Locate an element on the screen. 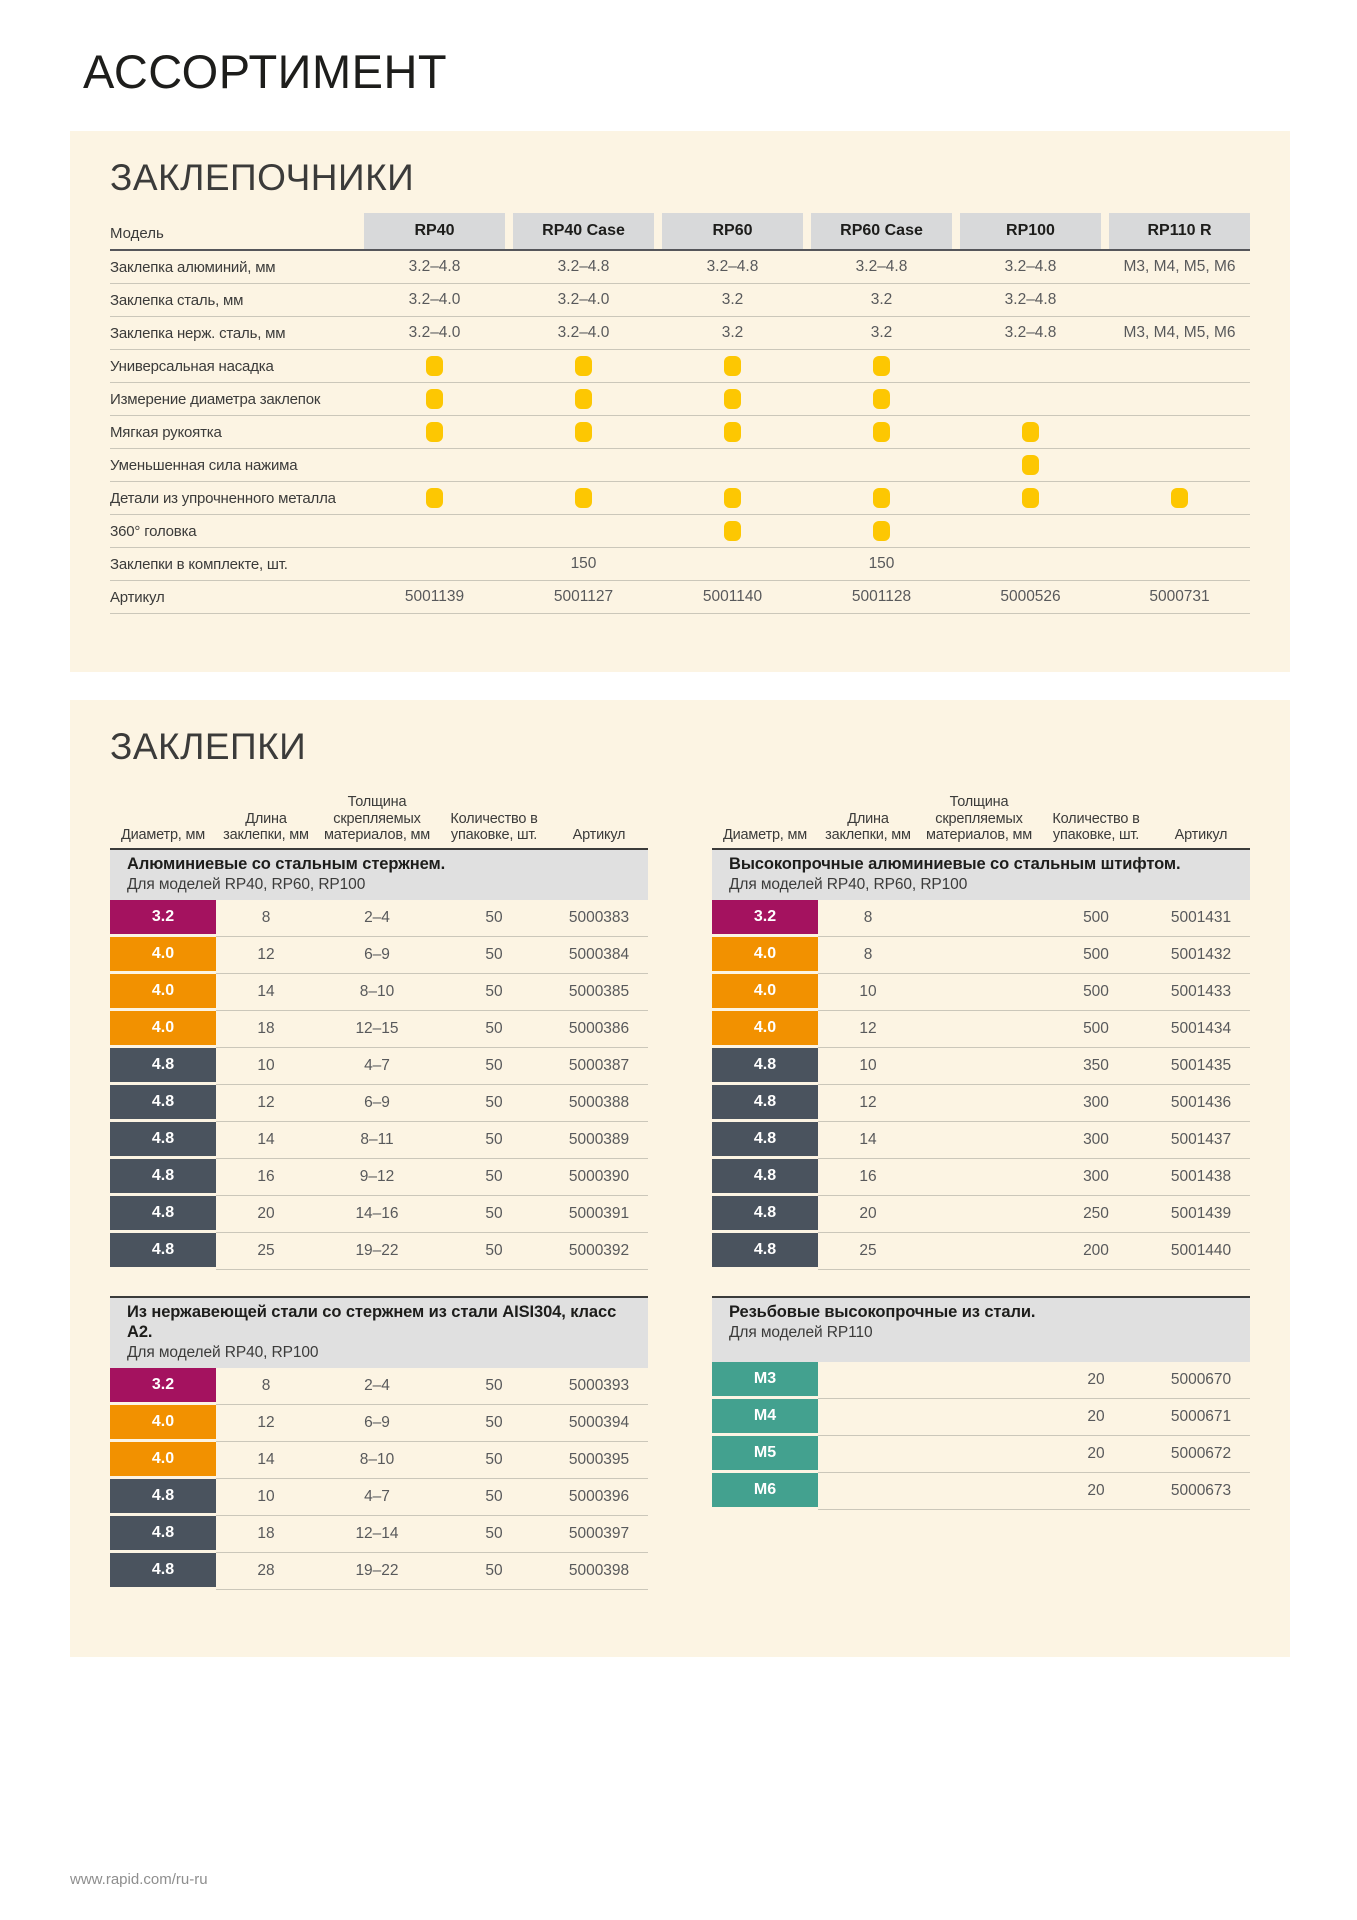 The image size is (1357, 1920). row-values: 14 300 5001437 is located at coordinates (1034, 1141).